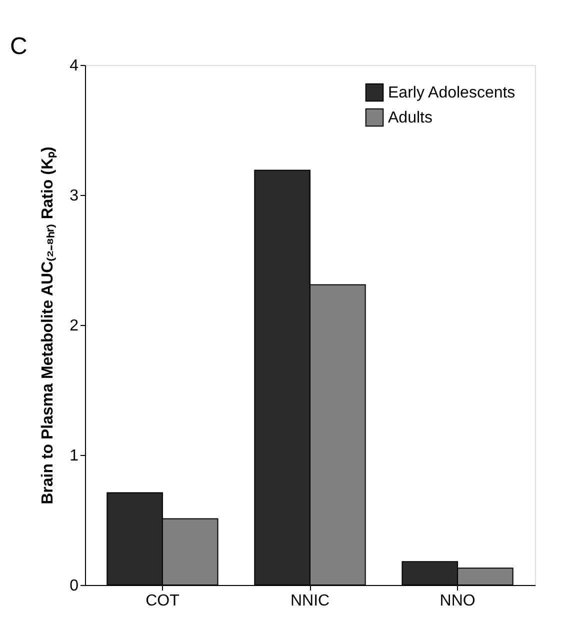 Image resolution: width=580 pixels, height=624 pixels. I want to click on x-tick-label: COT, so click(163, 601).